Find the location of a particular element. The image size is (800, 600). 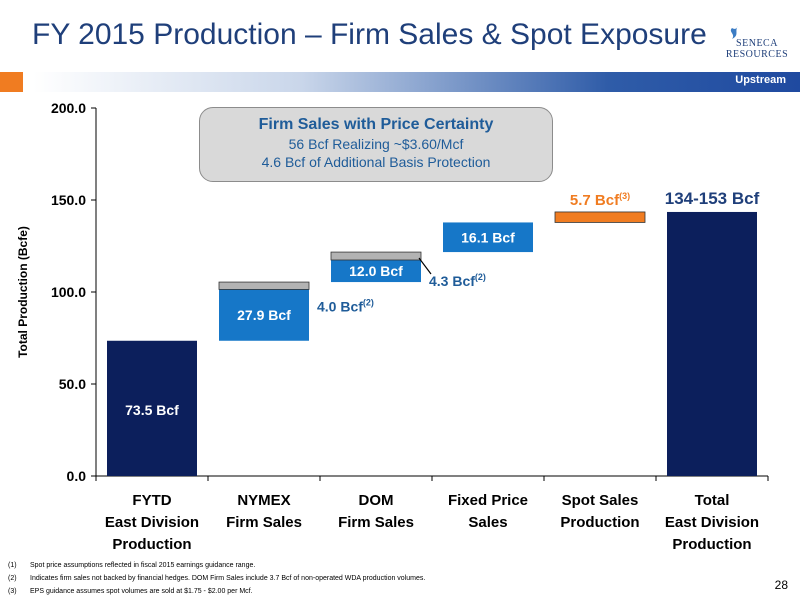

x-tick-label-line: Total is located at coordinates (712, 500).